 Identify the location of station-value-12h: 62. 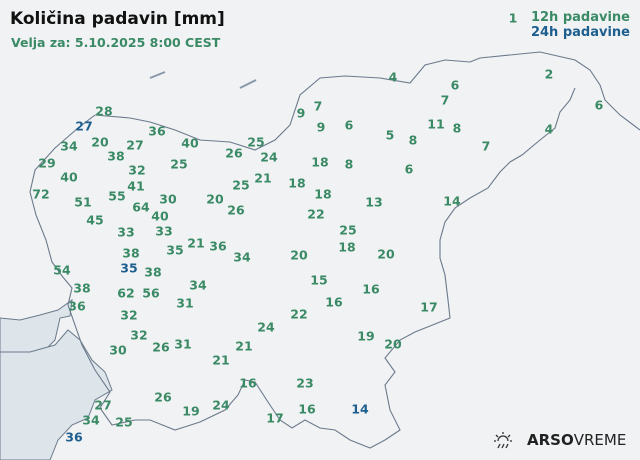
(126, 293).